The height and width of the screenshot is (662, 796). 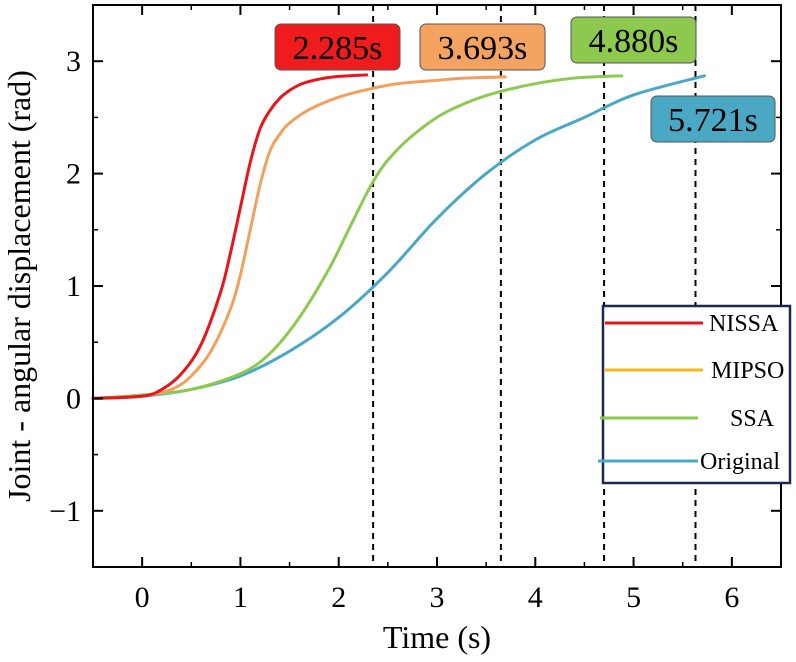 What do you see at coordinates (535, 597) in the screenshot?
I see `x-tick-label: 4` at bounding box center [535, 597].